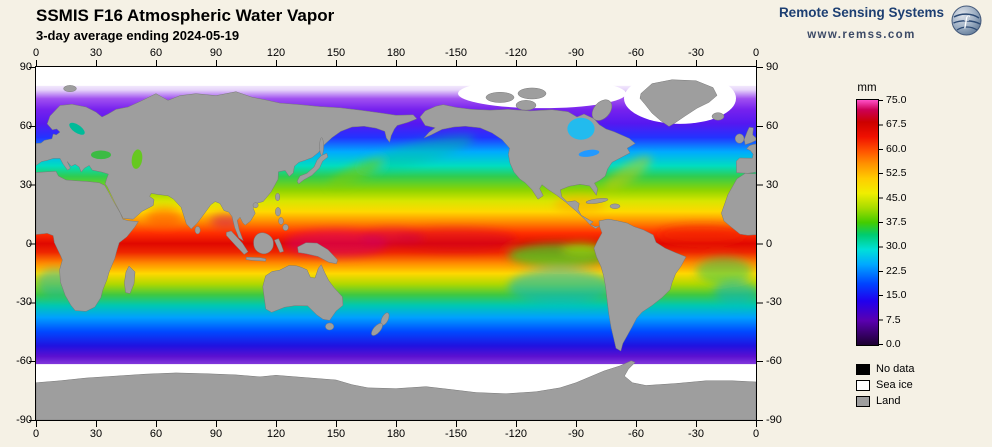 This screenshot has width=992, height=447. I want to click on page-subtitle: 3-day average ending 2024-05-19, so click(138, 35).